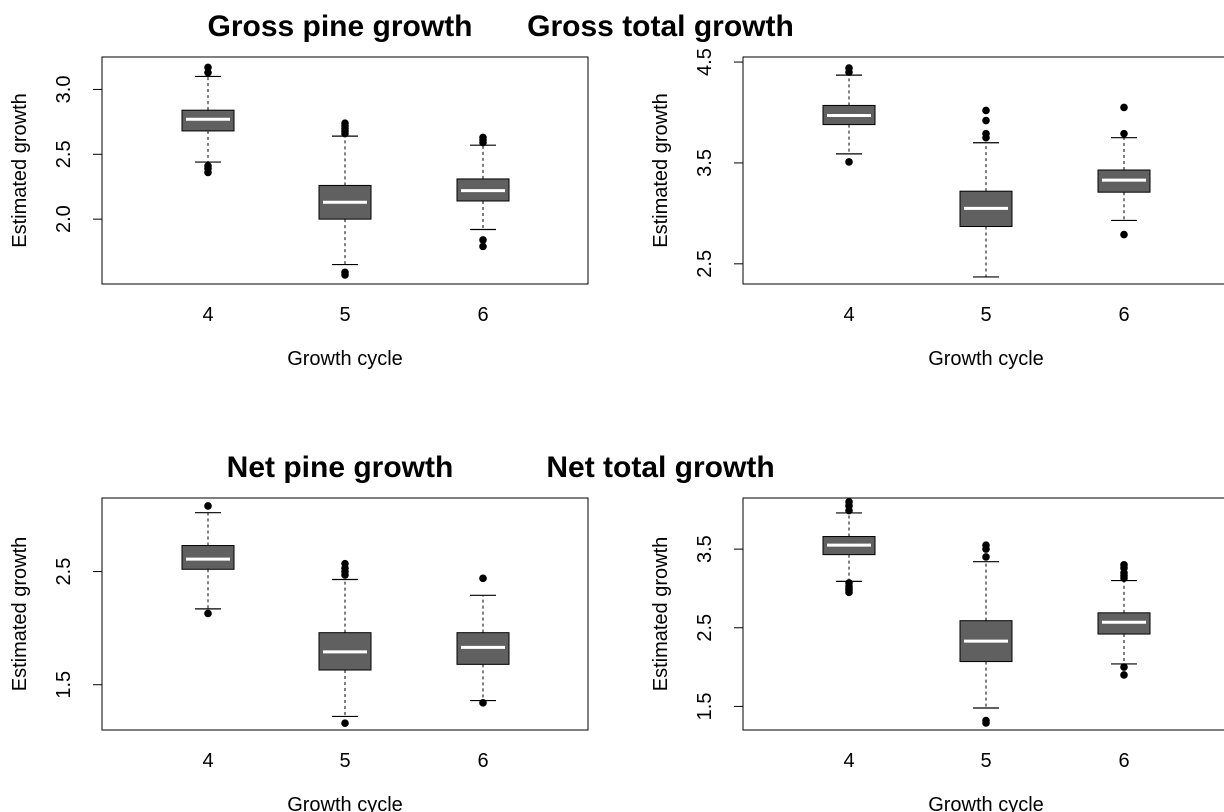 The height and width of the screenshot is (812, 1224). I want to click on y-tick-label: 2.0, so click(64, 219).